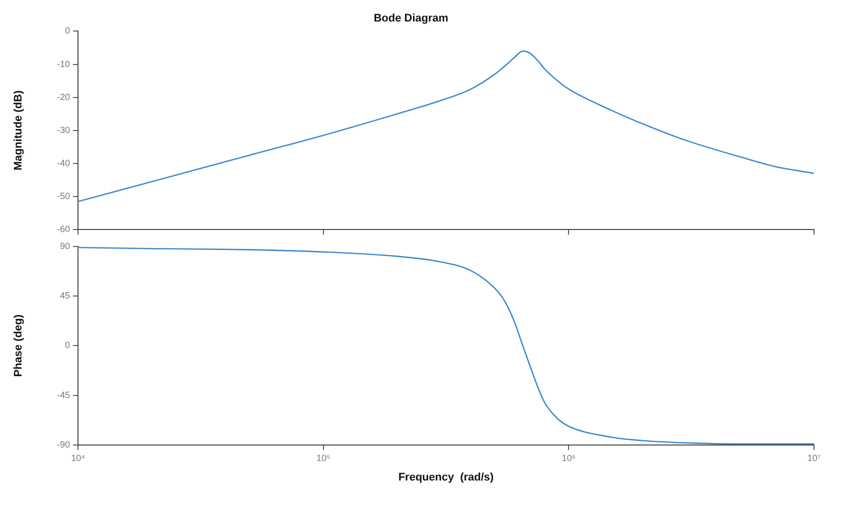  What do you see at coordinates (18, 130) in the screenshot?
I see `y-axis-title: Magnitude (dB)` at bounding box center [18, 130].